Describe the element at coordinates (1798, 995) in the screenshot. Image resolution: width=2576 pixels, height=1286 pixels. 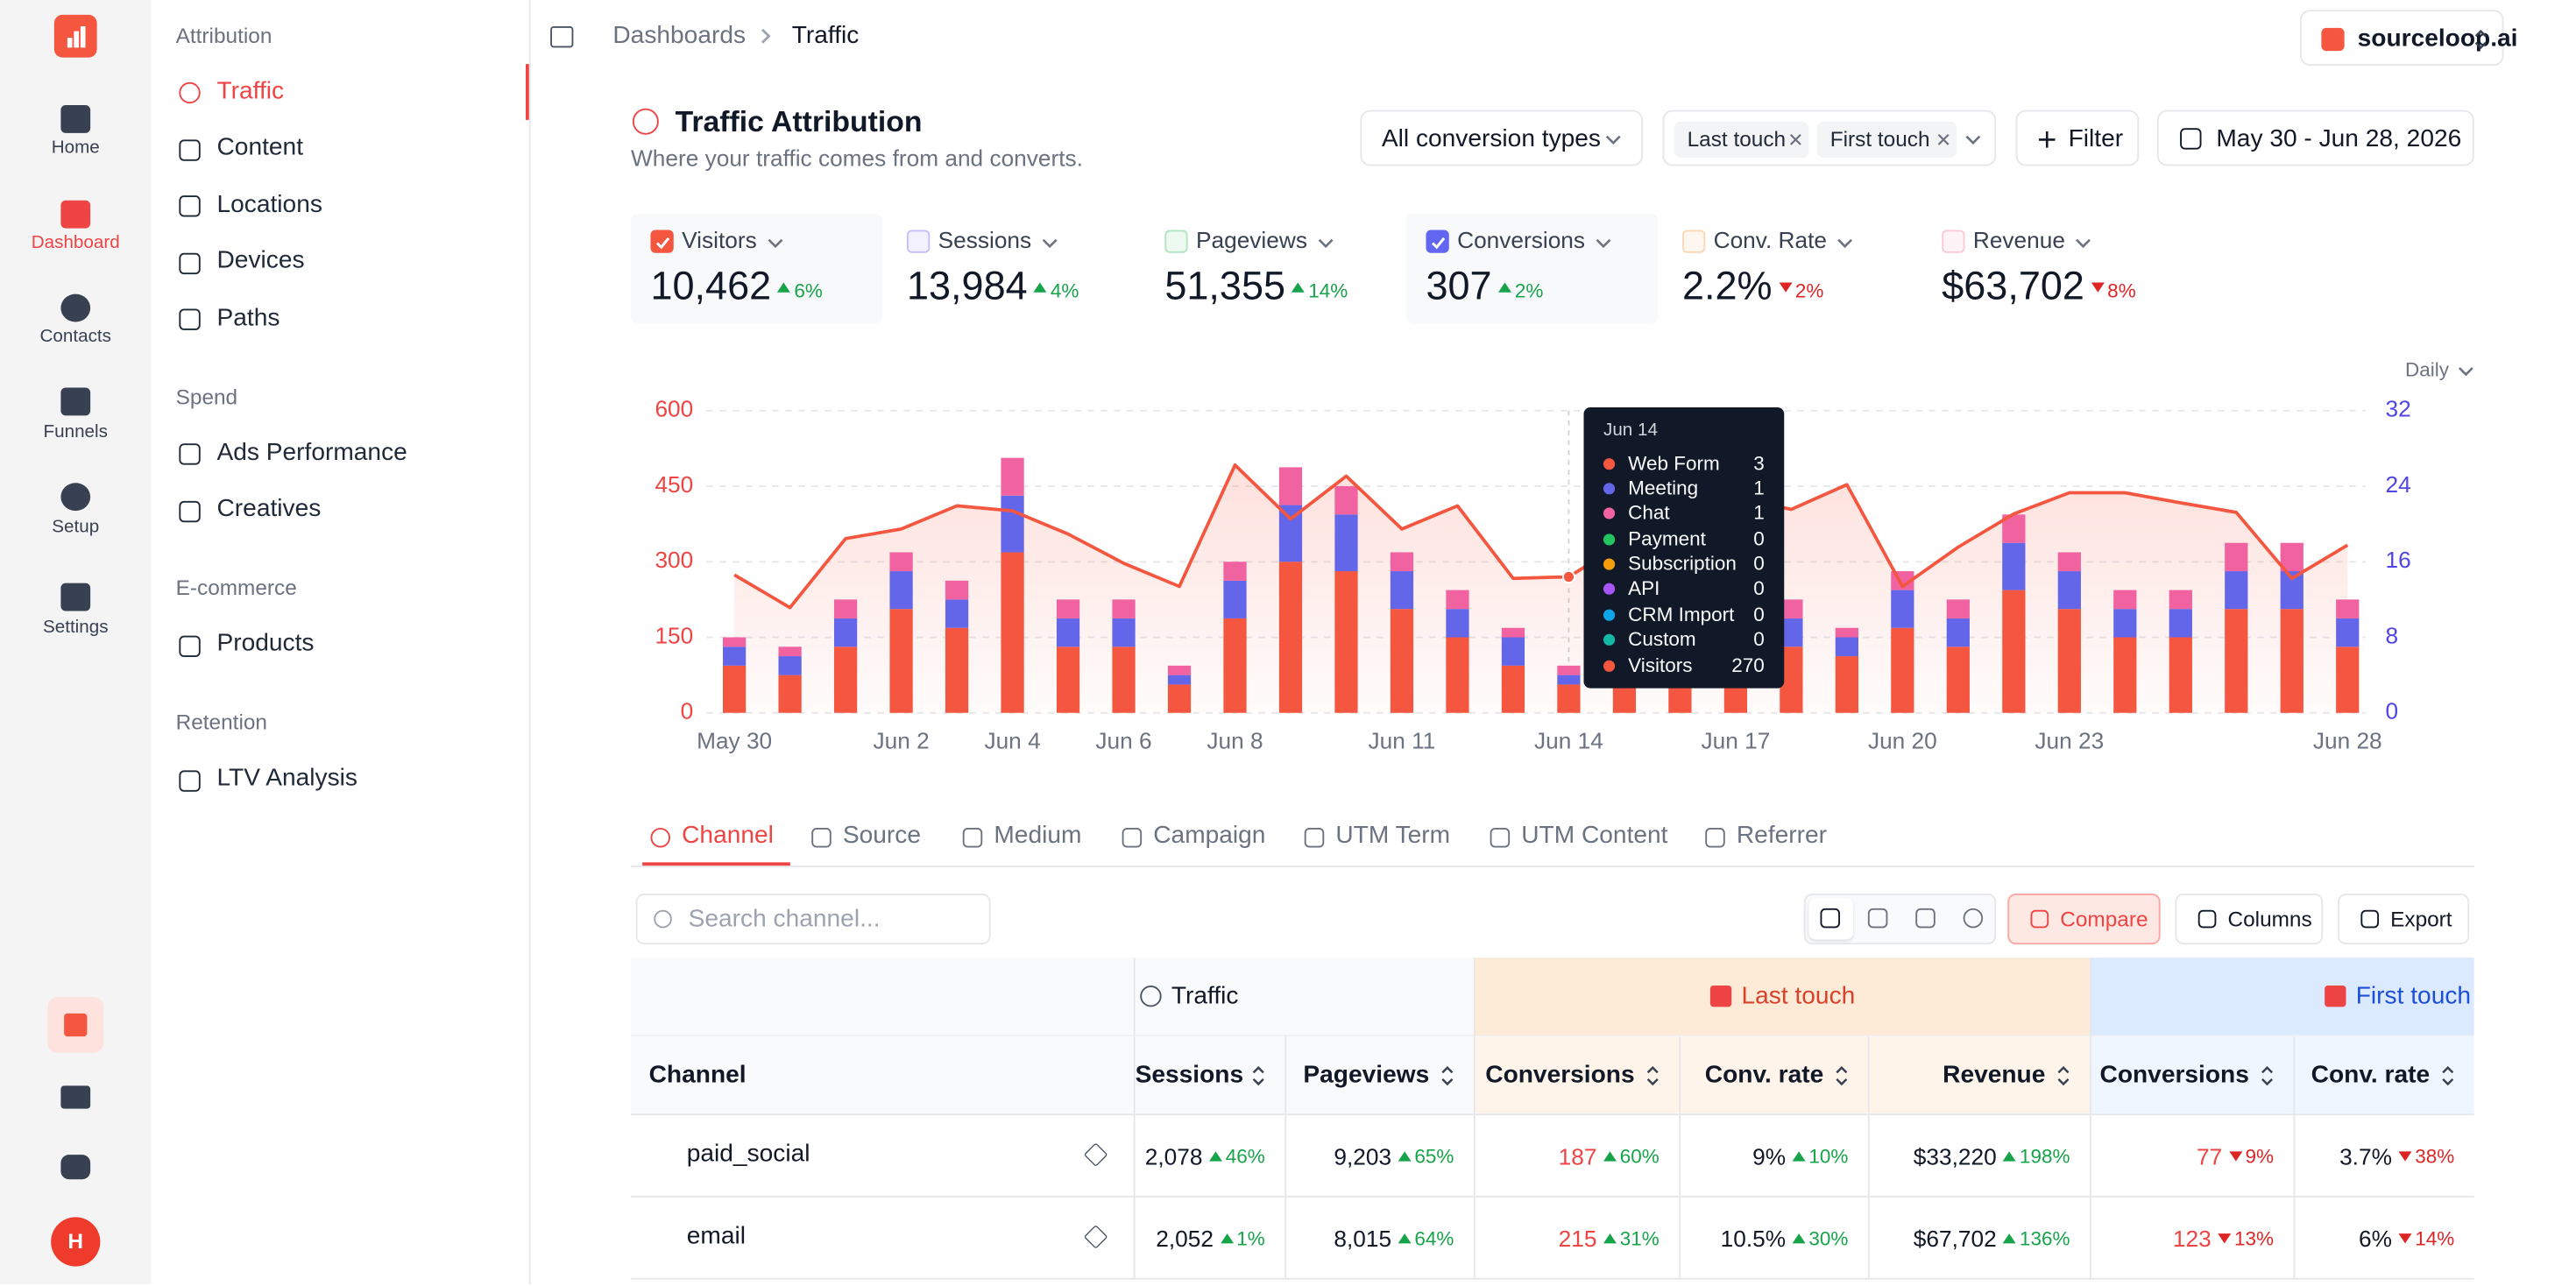
I see `group-label: Last touch` at that location.